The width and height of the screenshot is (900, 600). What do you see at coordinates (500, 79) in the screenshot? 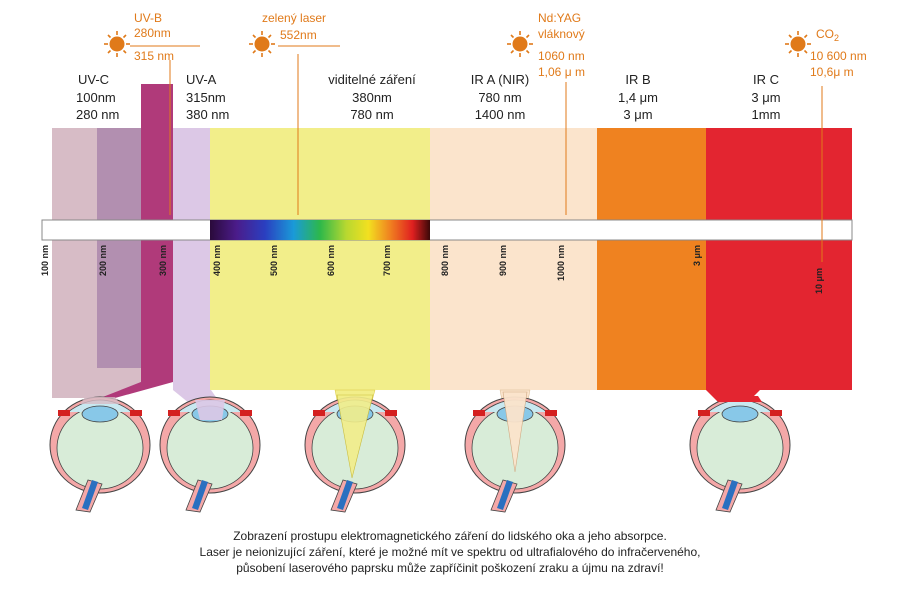
I see `band-ira-name: IR A (NIR)` at bounding box center [500, 79].